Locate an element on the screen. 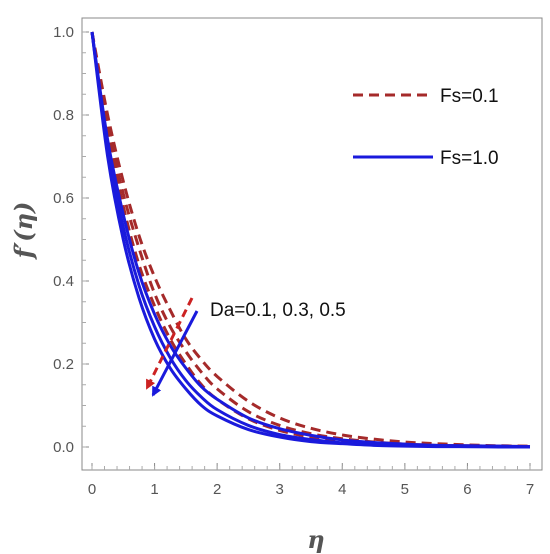 The image size is (550, 554). annotation-label: Da=0.1, 0.3, 0.5 is located at coordinates (278, 310).